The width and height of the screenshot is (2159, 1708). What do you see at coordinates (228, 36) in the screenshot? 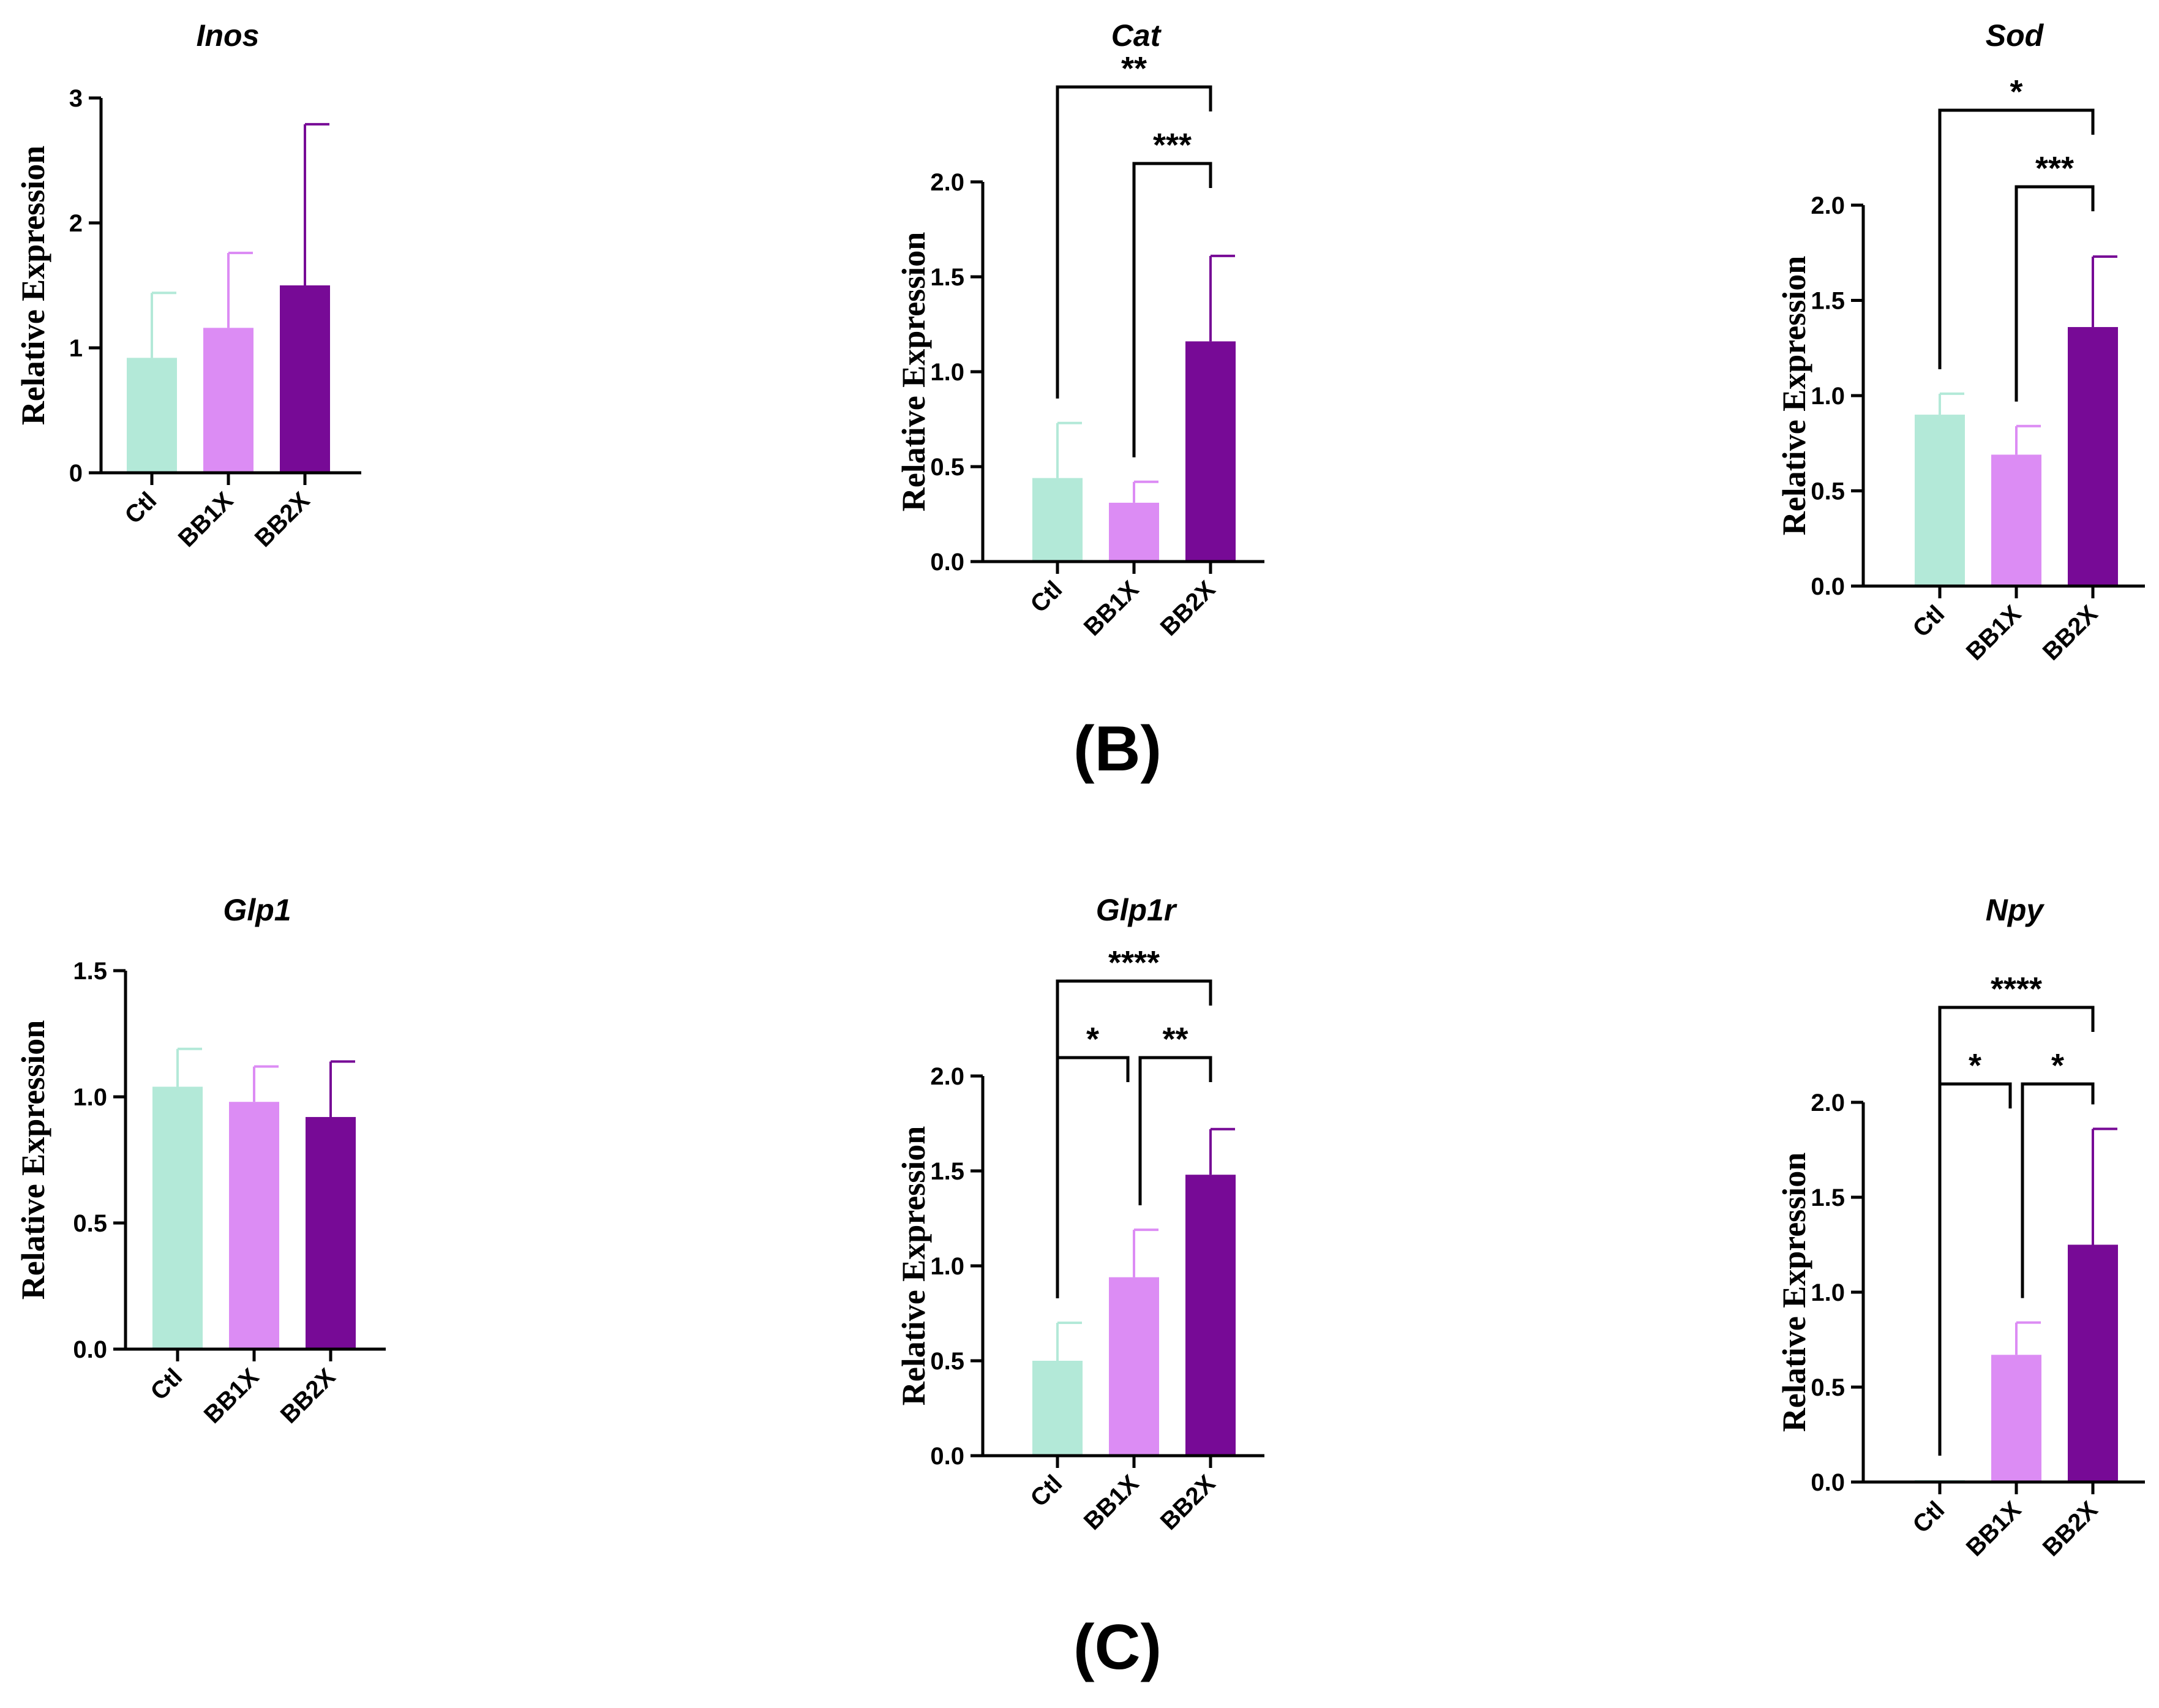
I see `chart-title: Inos` at bounding box center [228, 36].